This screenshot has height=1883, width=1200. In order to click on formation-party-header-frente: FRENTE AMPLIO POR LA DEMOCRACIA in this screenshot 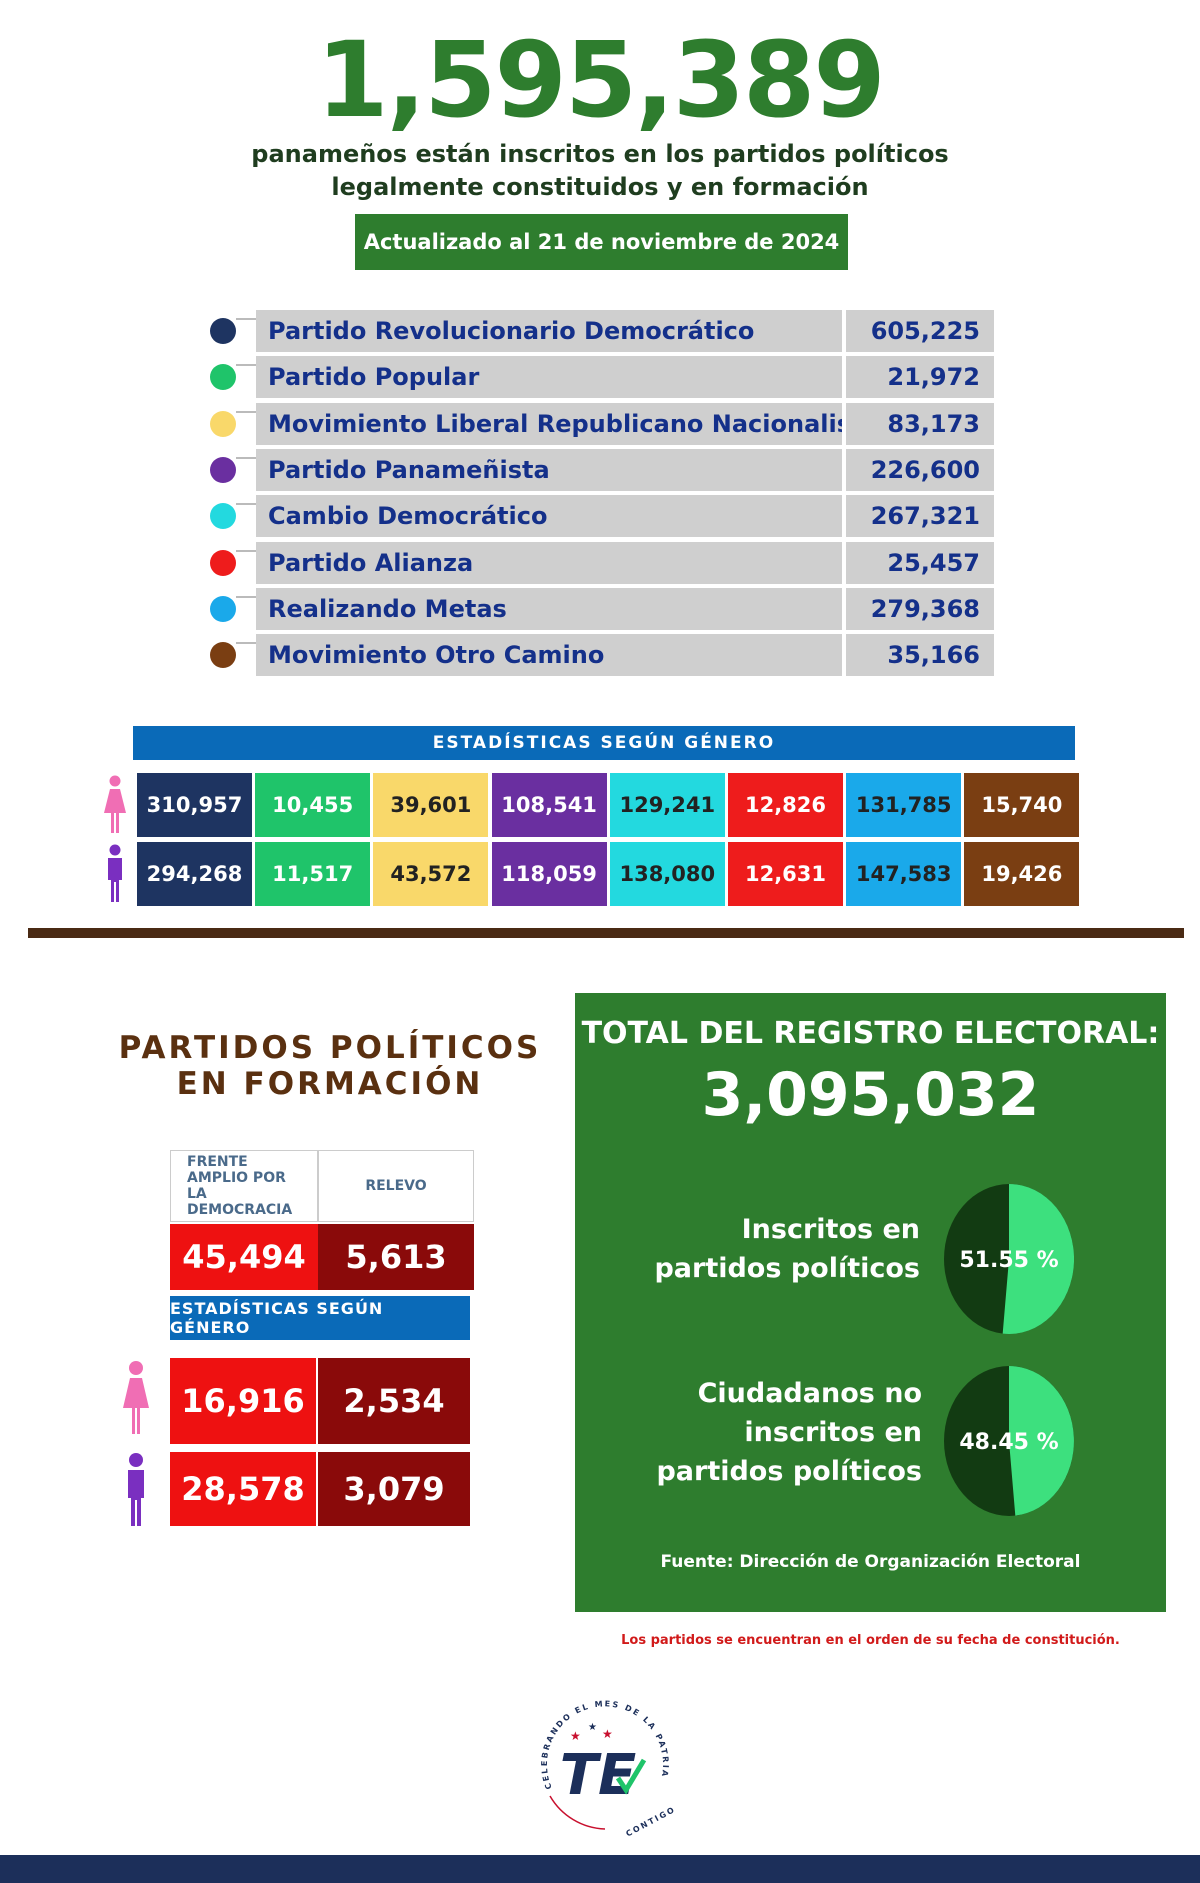, I will do `click(244, 1186)`.